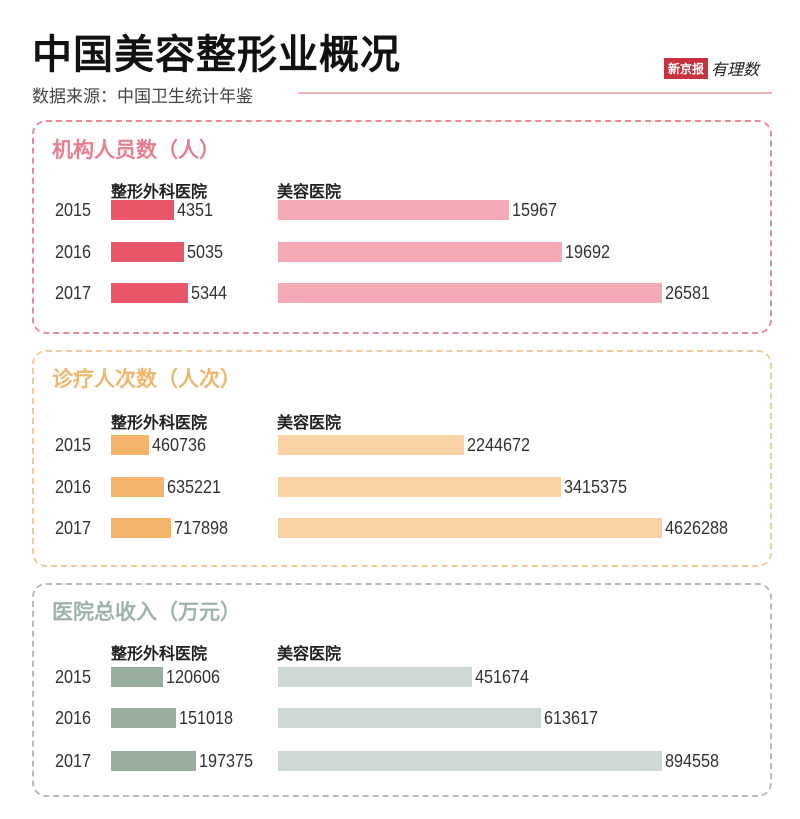 Image resolution: width=800 pixels, height=819 pixels. I want to click on value-label-beauty: 26581, so click(688, 293).